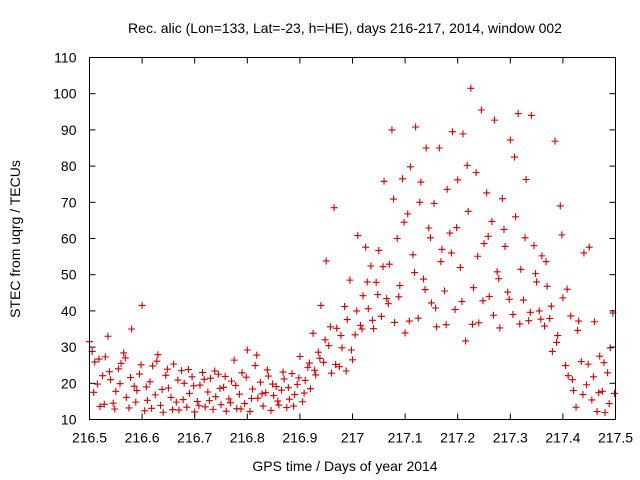 Image resolution: width=640 pixels, height=480 pixels. Describe the element at coordinates (69, 130) in the screenshot. I see `y-tick-label: 90` at that location.